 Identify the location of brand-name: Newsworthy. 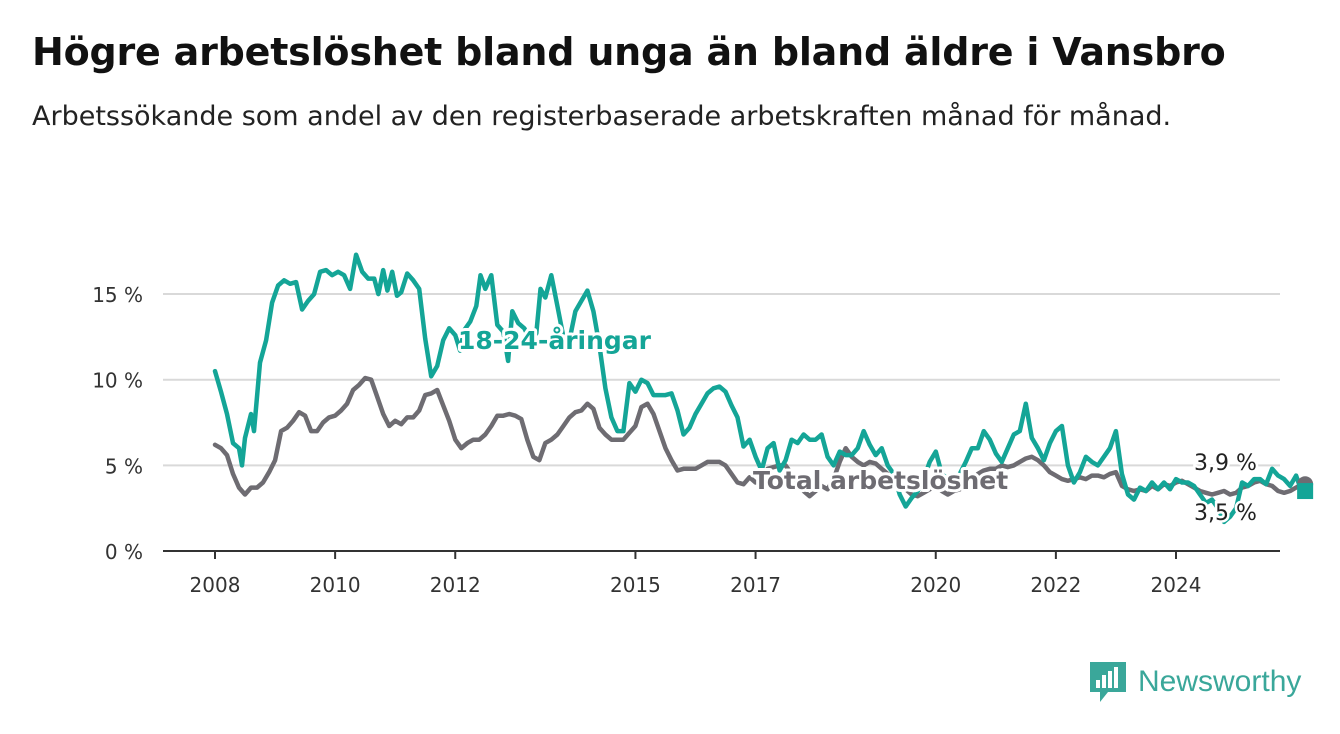
(1220, 681).